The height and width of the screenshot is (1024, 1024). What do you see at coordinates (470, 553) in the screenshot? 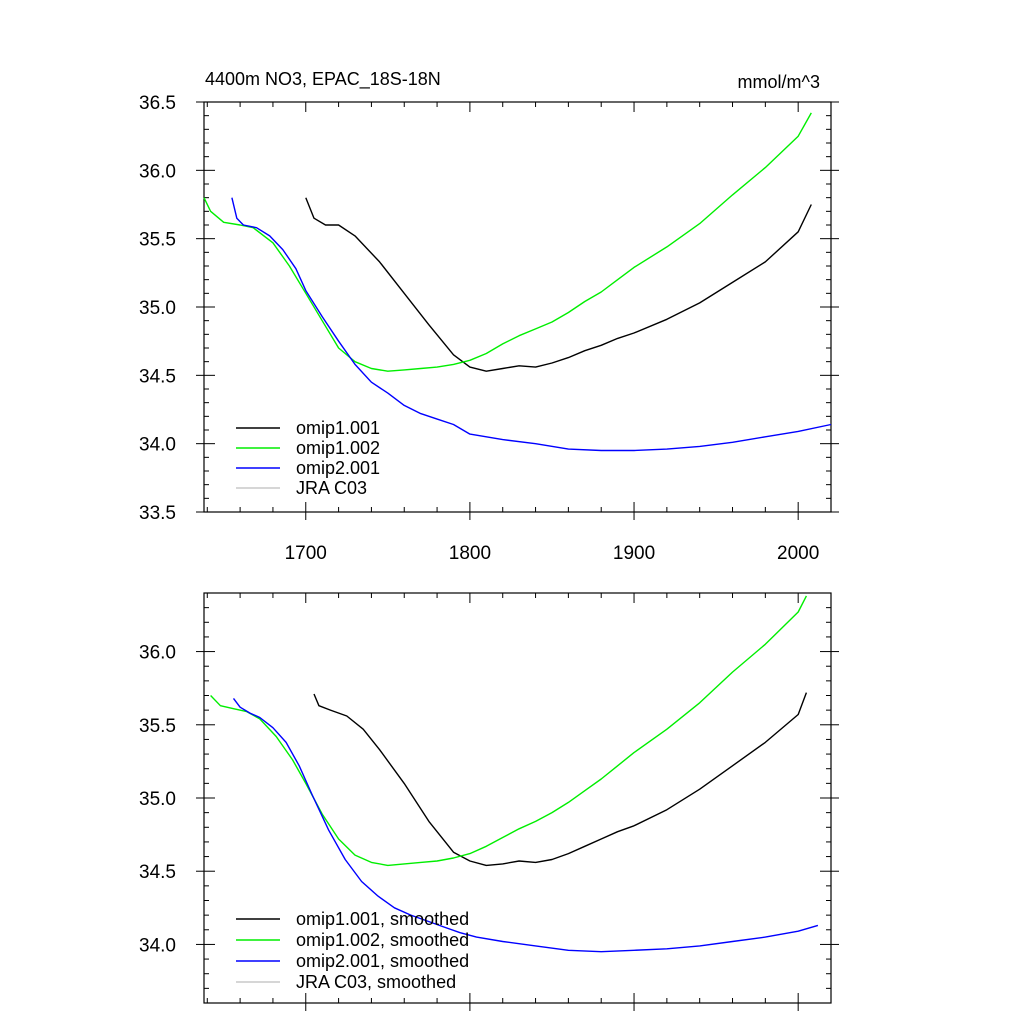
I see `x-tick-label: 1800` at bounding box center [470, 553].